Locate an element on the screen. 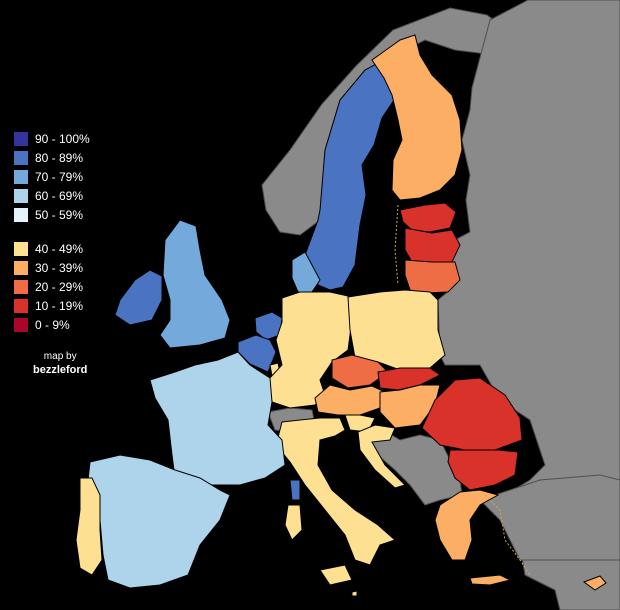 This screenshot has width=620, height=610. legend-label: 40 - 49% is located at coordinates (59, 249).